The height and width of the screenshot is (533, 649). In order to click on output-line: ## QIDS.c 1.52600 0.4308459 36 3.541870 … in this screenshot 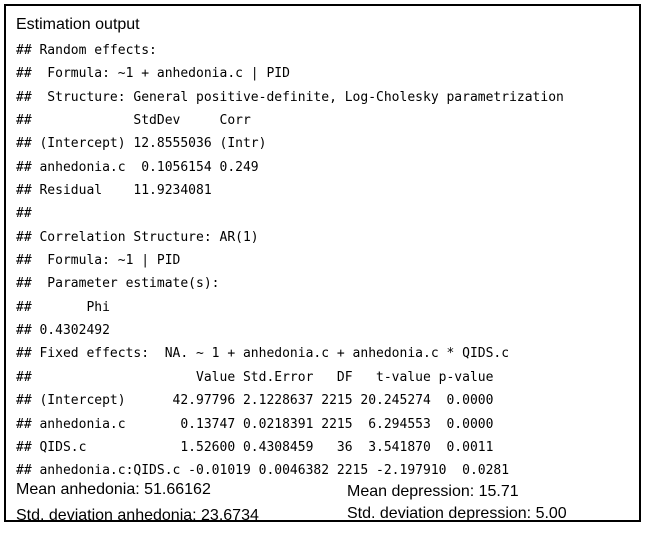, I will do `click(255, 447)`.